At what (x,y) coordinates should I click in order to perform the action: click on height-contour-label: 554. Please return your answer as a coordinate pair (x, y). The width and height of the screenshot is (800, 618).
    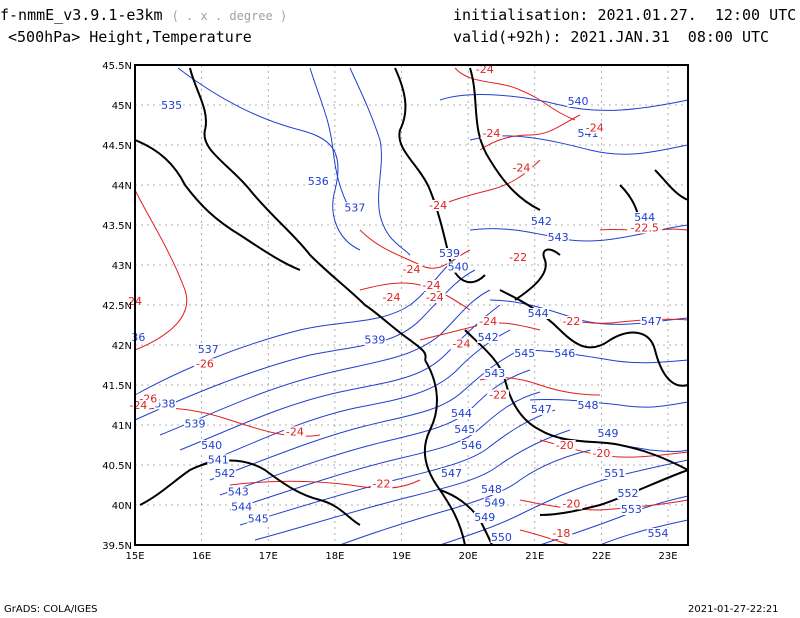
    Looking at the image, I should click on (658, 533).